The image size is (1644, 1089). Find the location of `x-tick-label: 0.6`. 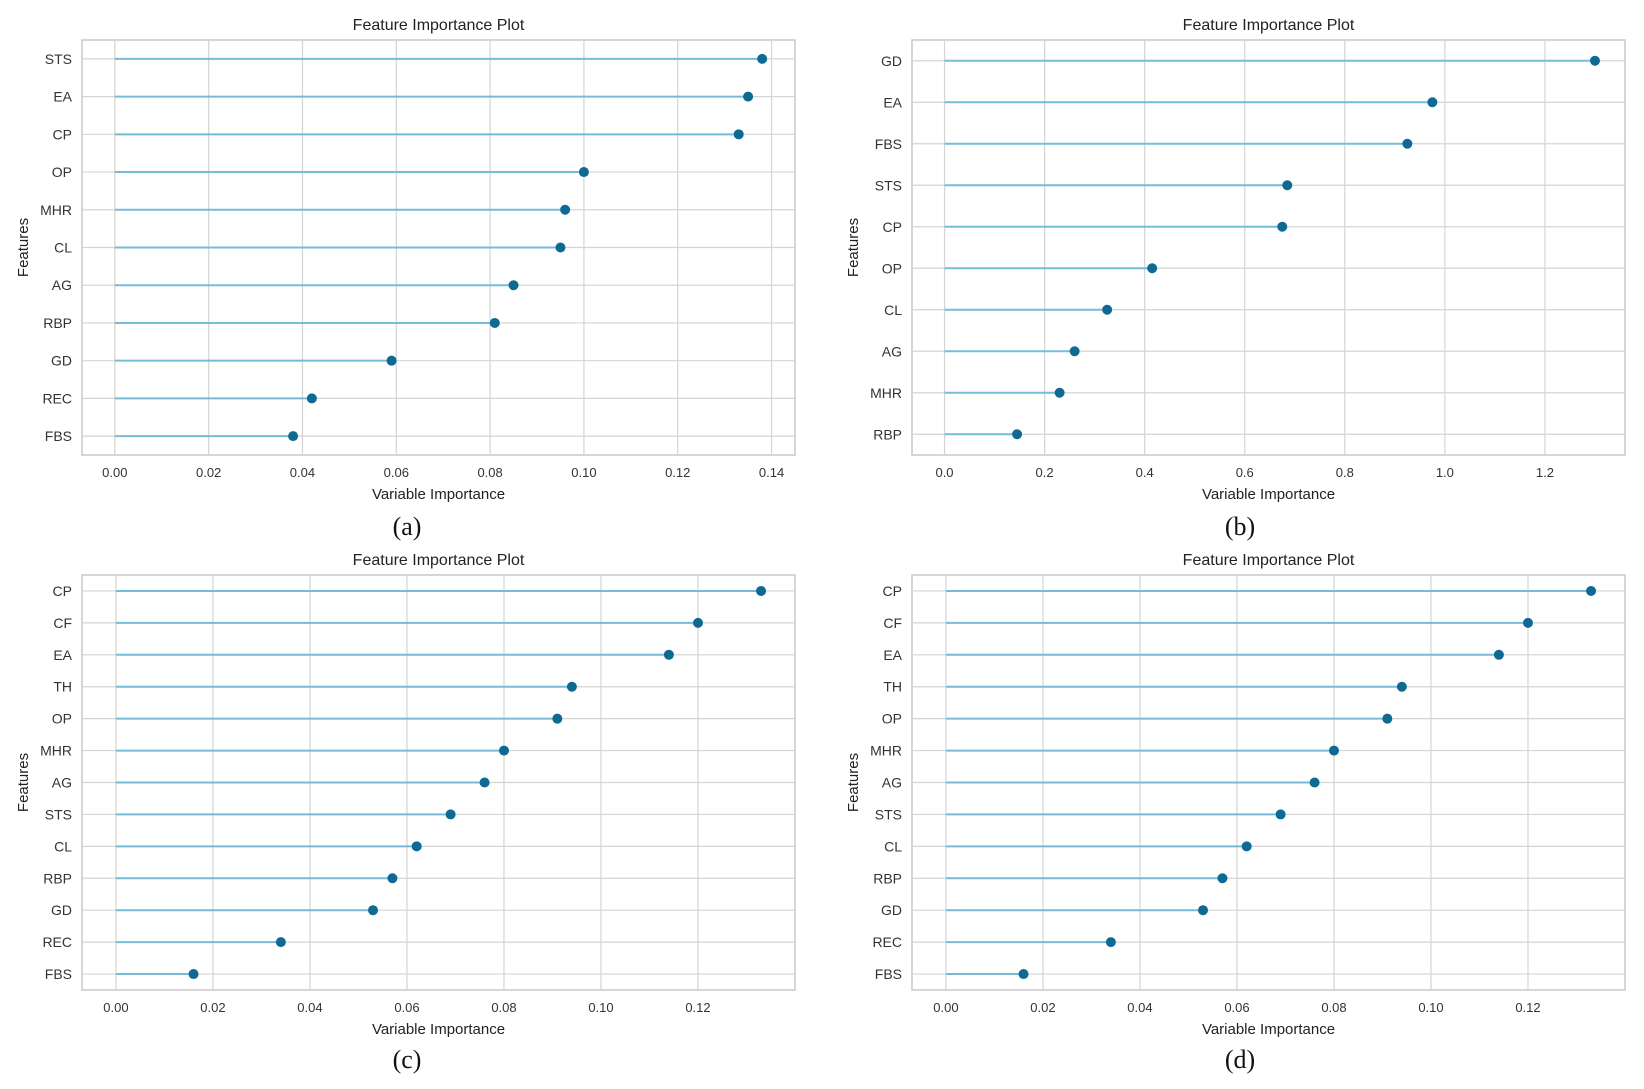

x-tick-label: 0.6 is located at coordinates (1245, 472).